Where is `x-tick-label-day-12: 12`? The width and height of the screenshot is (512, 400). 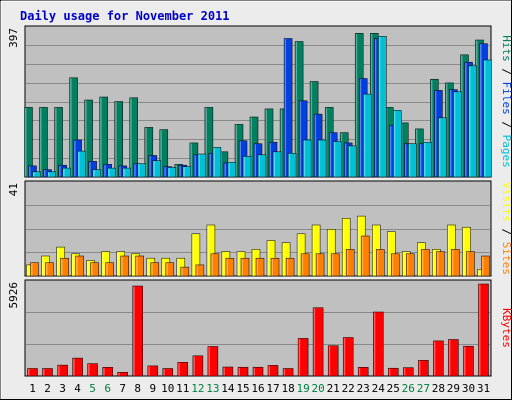 x-tick-label-day-12: 12 is located at coordinates (197, 388).